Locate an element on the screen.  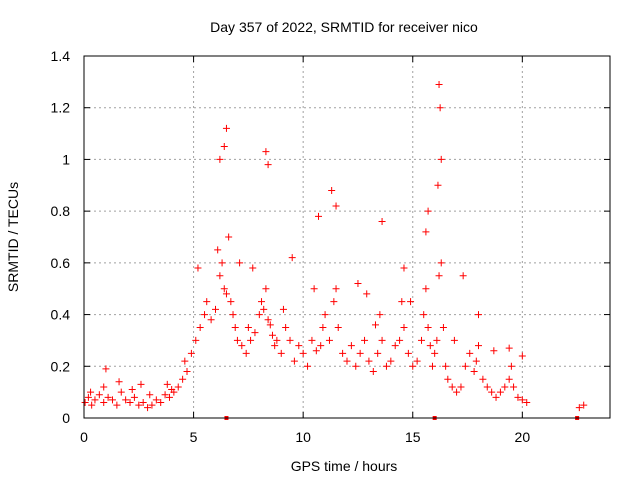
x-axis-label: GPS time / hours is located at coordinates (344, 466).